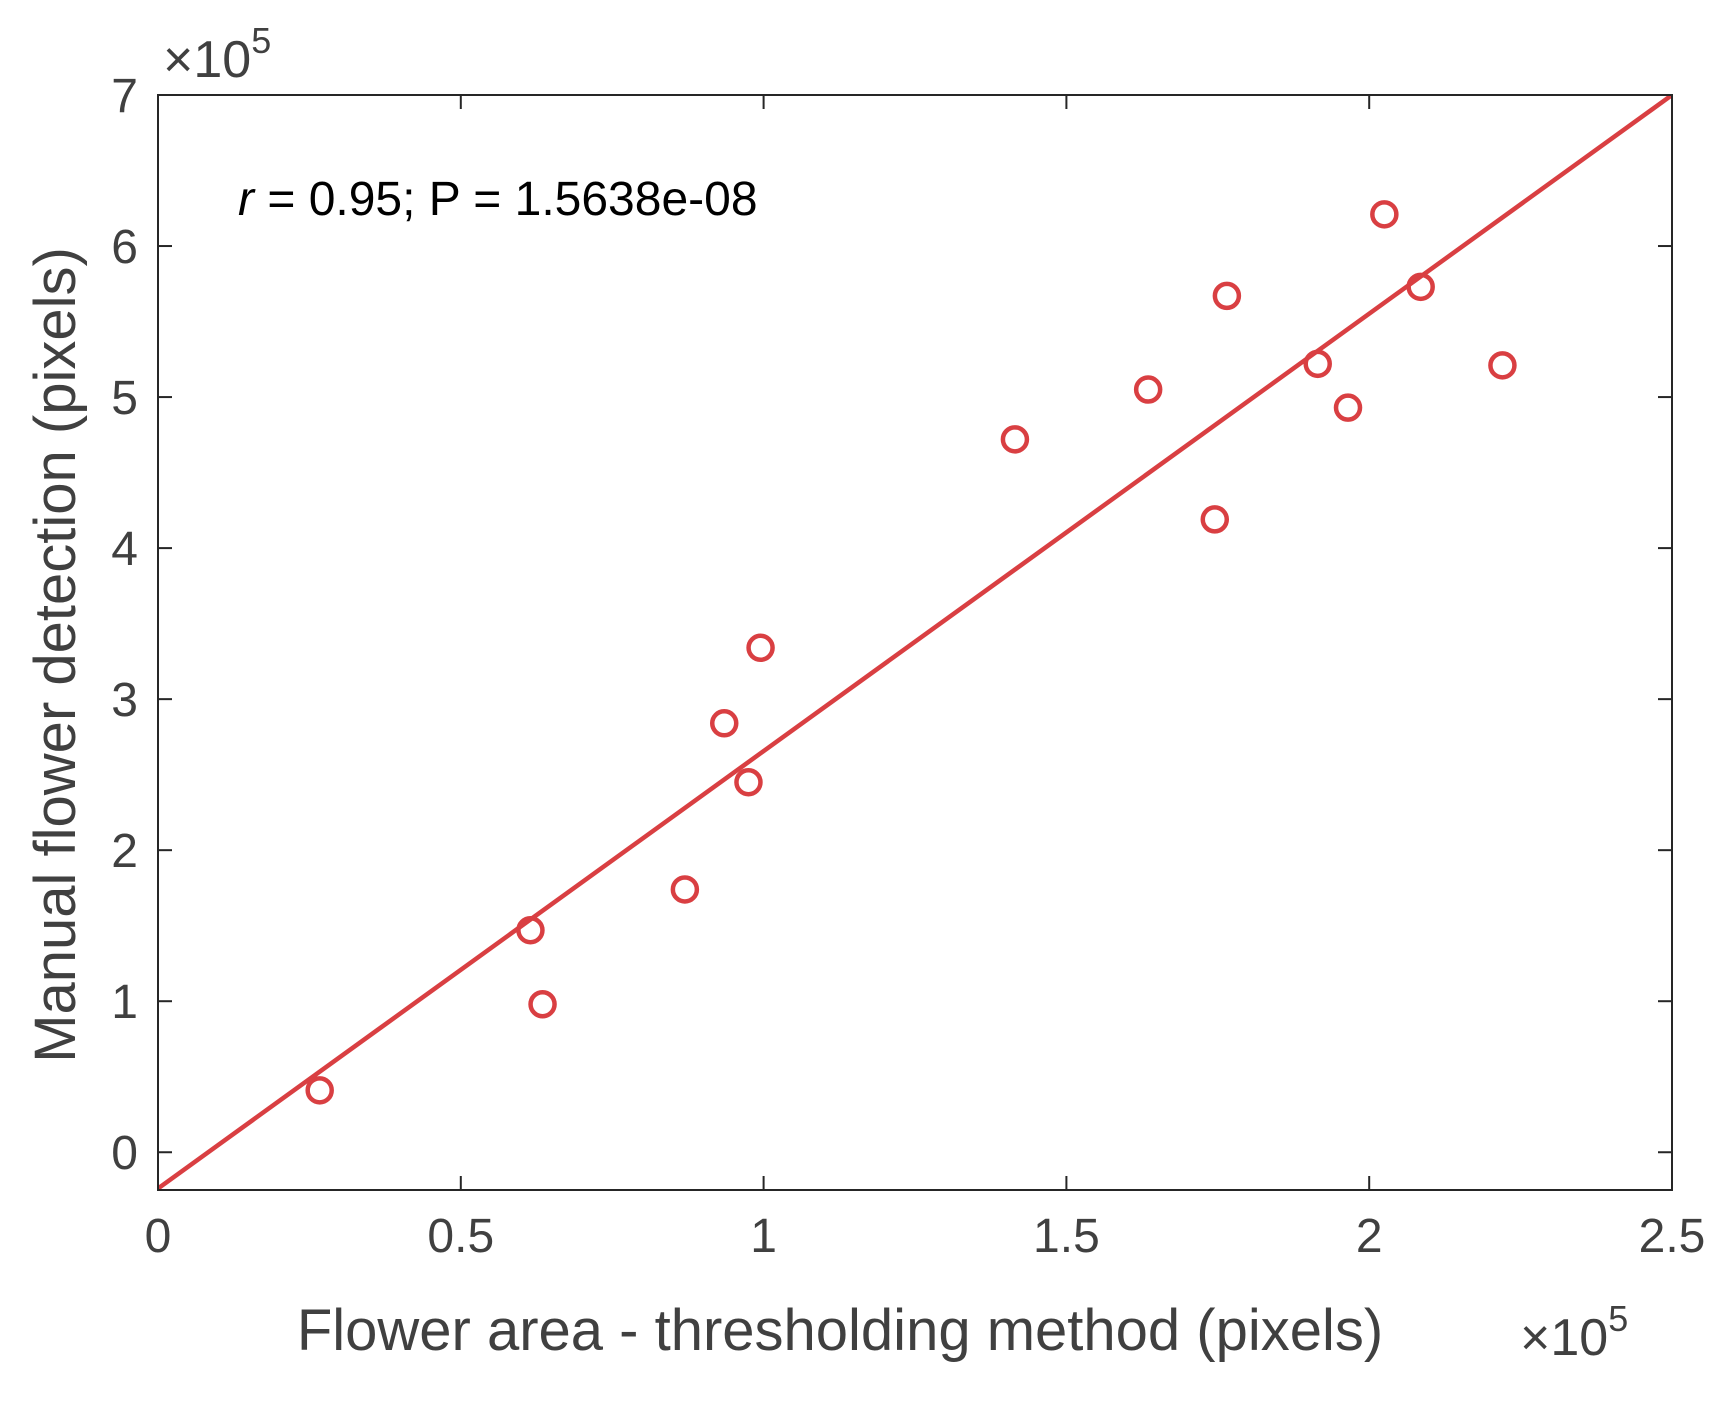 The height and width of the screenshot is (1407, 1725). Describe the element at coordinates (207, 60) in the screenshot. I see `y-multiplier-base: ×10` at that location.